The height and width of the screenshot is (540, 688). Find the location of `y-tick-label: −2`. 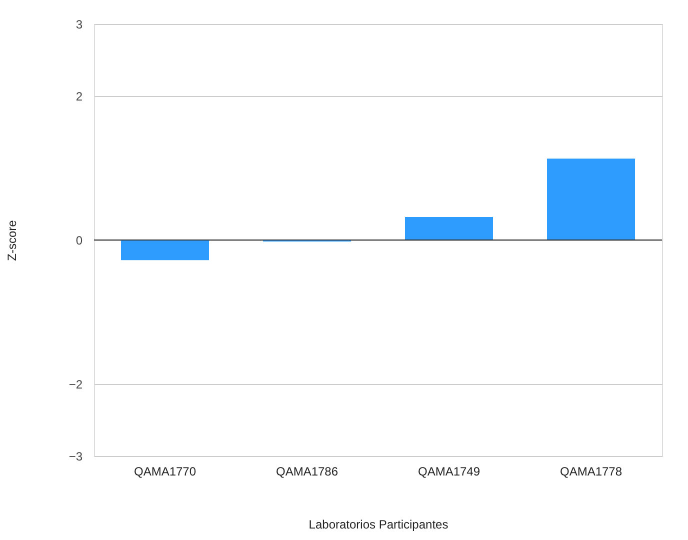

y-tick-label: −2 is located at coordinates (75, 385).